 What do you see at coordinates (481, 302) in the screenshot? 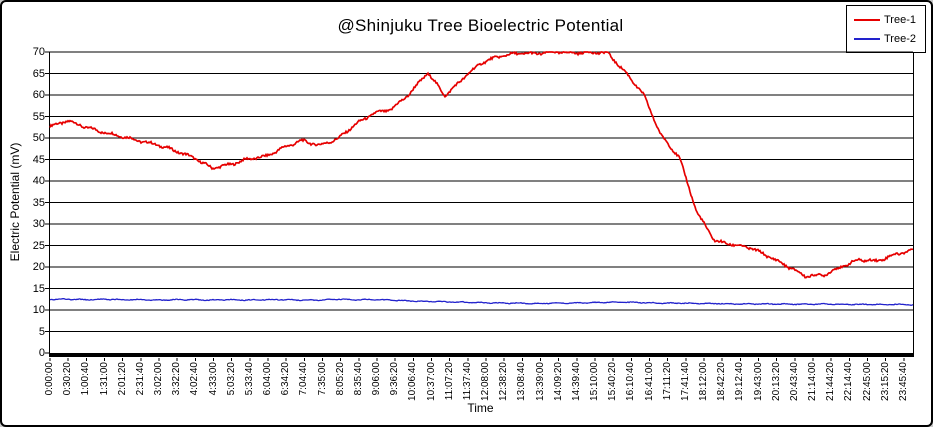
I see `tree-2-series-line` at bounding box center [481, 302].